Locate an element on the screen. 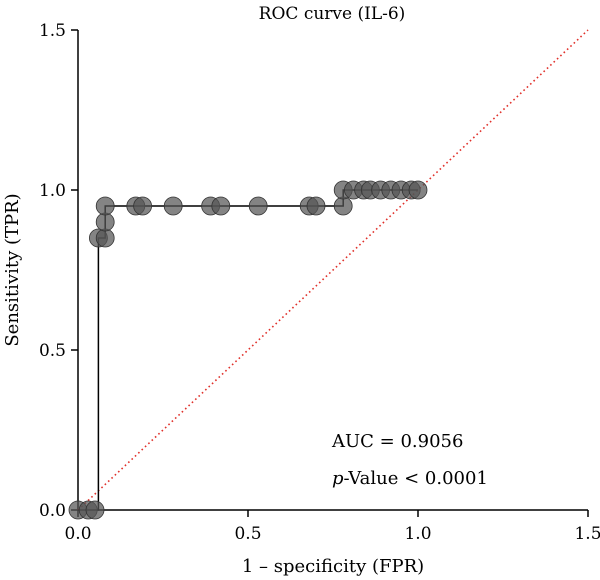 The height and width of the screenshot is (580, 600). y-ticks: 0.0 0.5 1.0 1.5 is located at coordinates (58, 271).